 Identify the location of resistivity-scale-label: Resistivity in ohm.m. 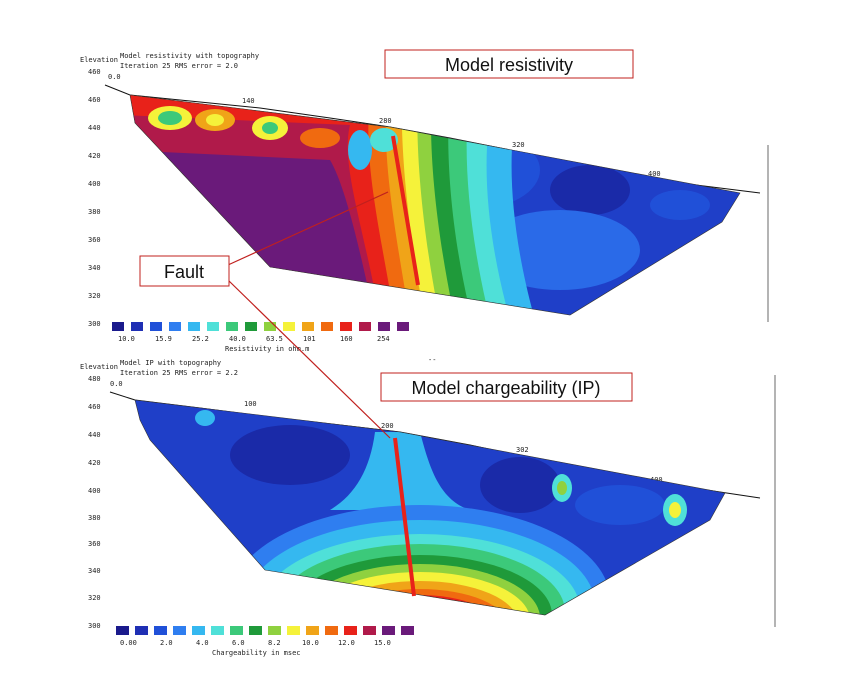
(267, 349).